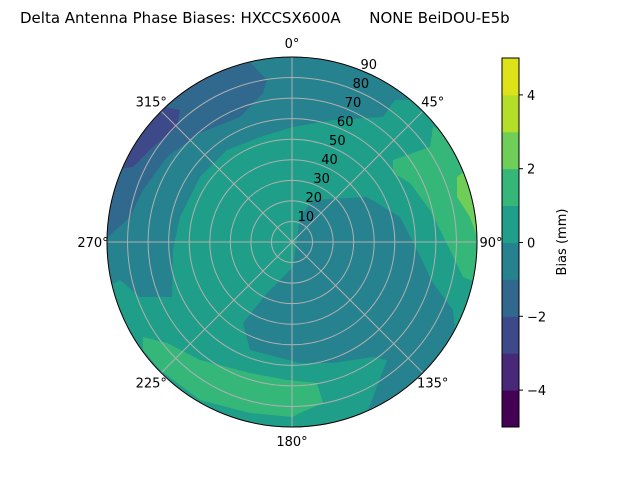 The height and width of the screenshot is (480, 640). I want to click on colorbar-tick-label: 2, so click(531, 170).